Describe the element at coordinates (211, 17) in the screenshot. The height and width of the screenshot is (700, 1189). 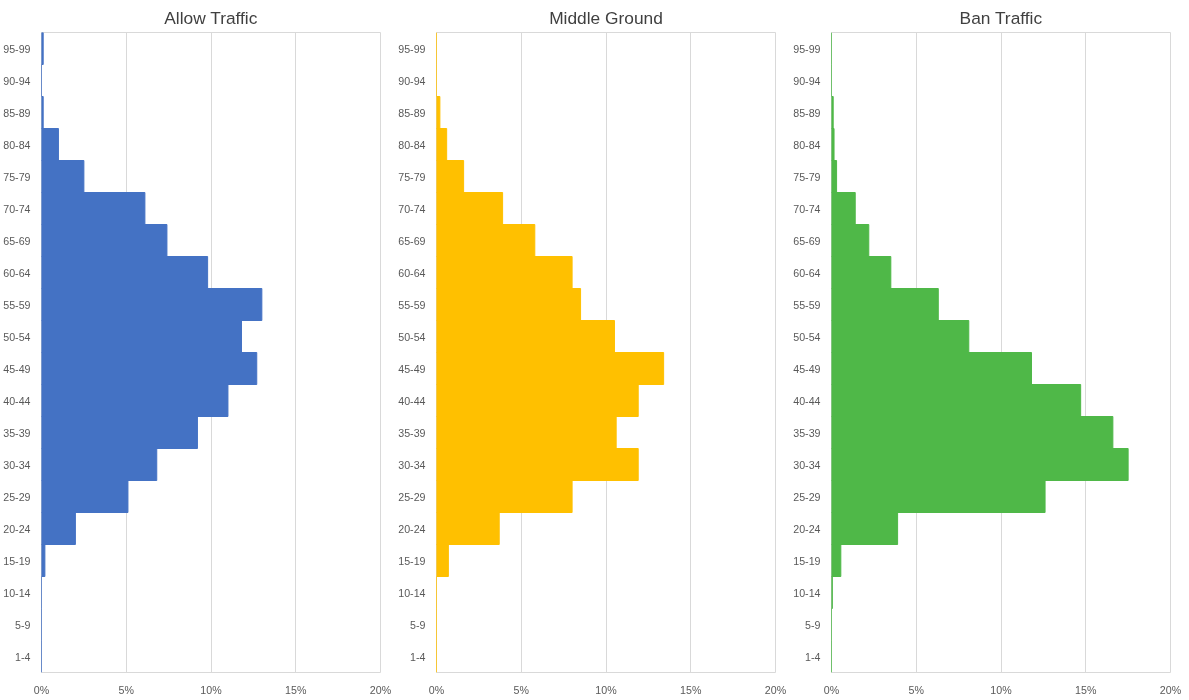
I see `chart-title: Allow Traffic` at that location.